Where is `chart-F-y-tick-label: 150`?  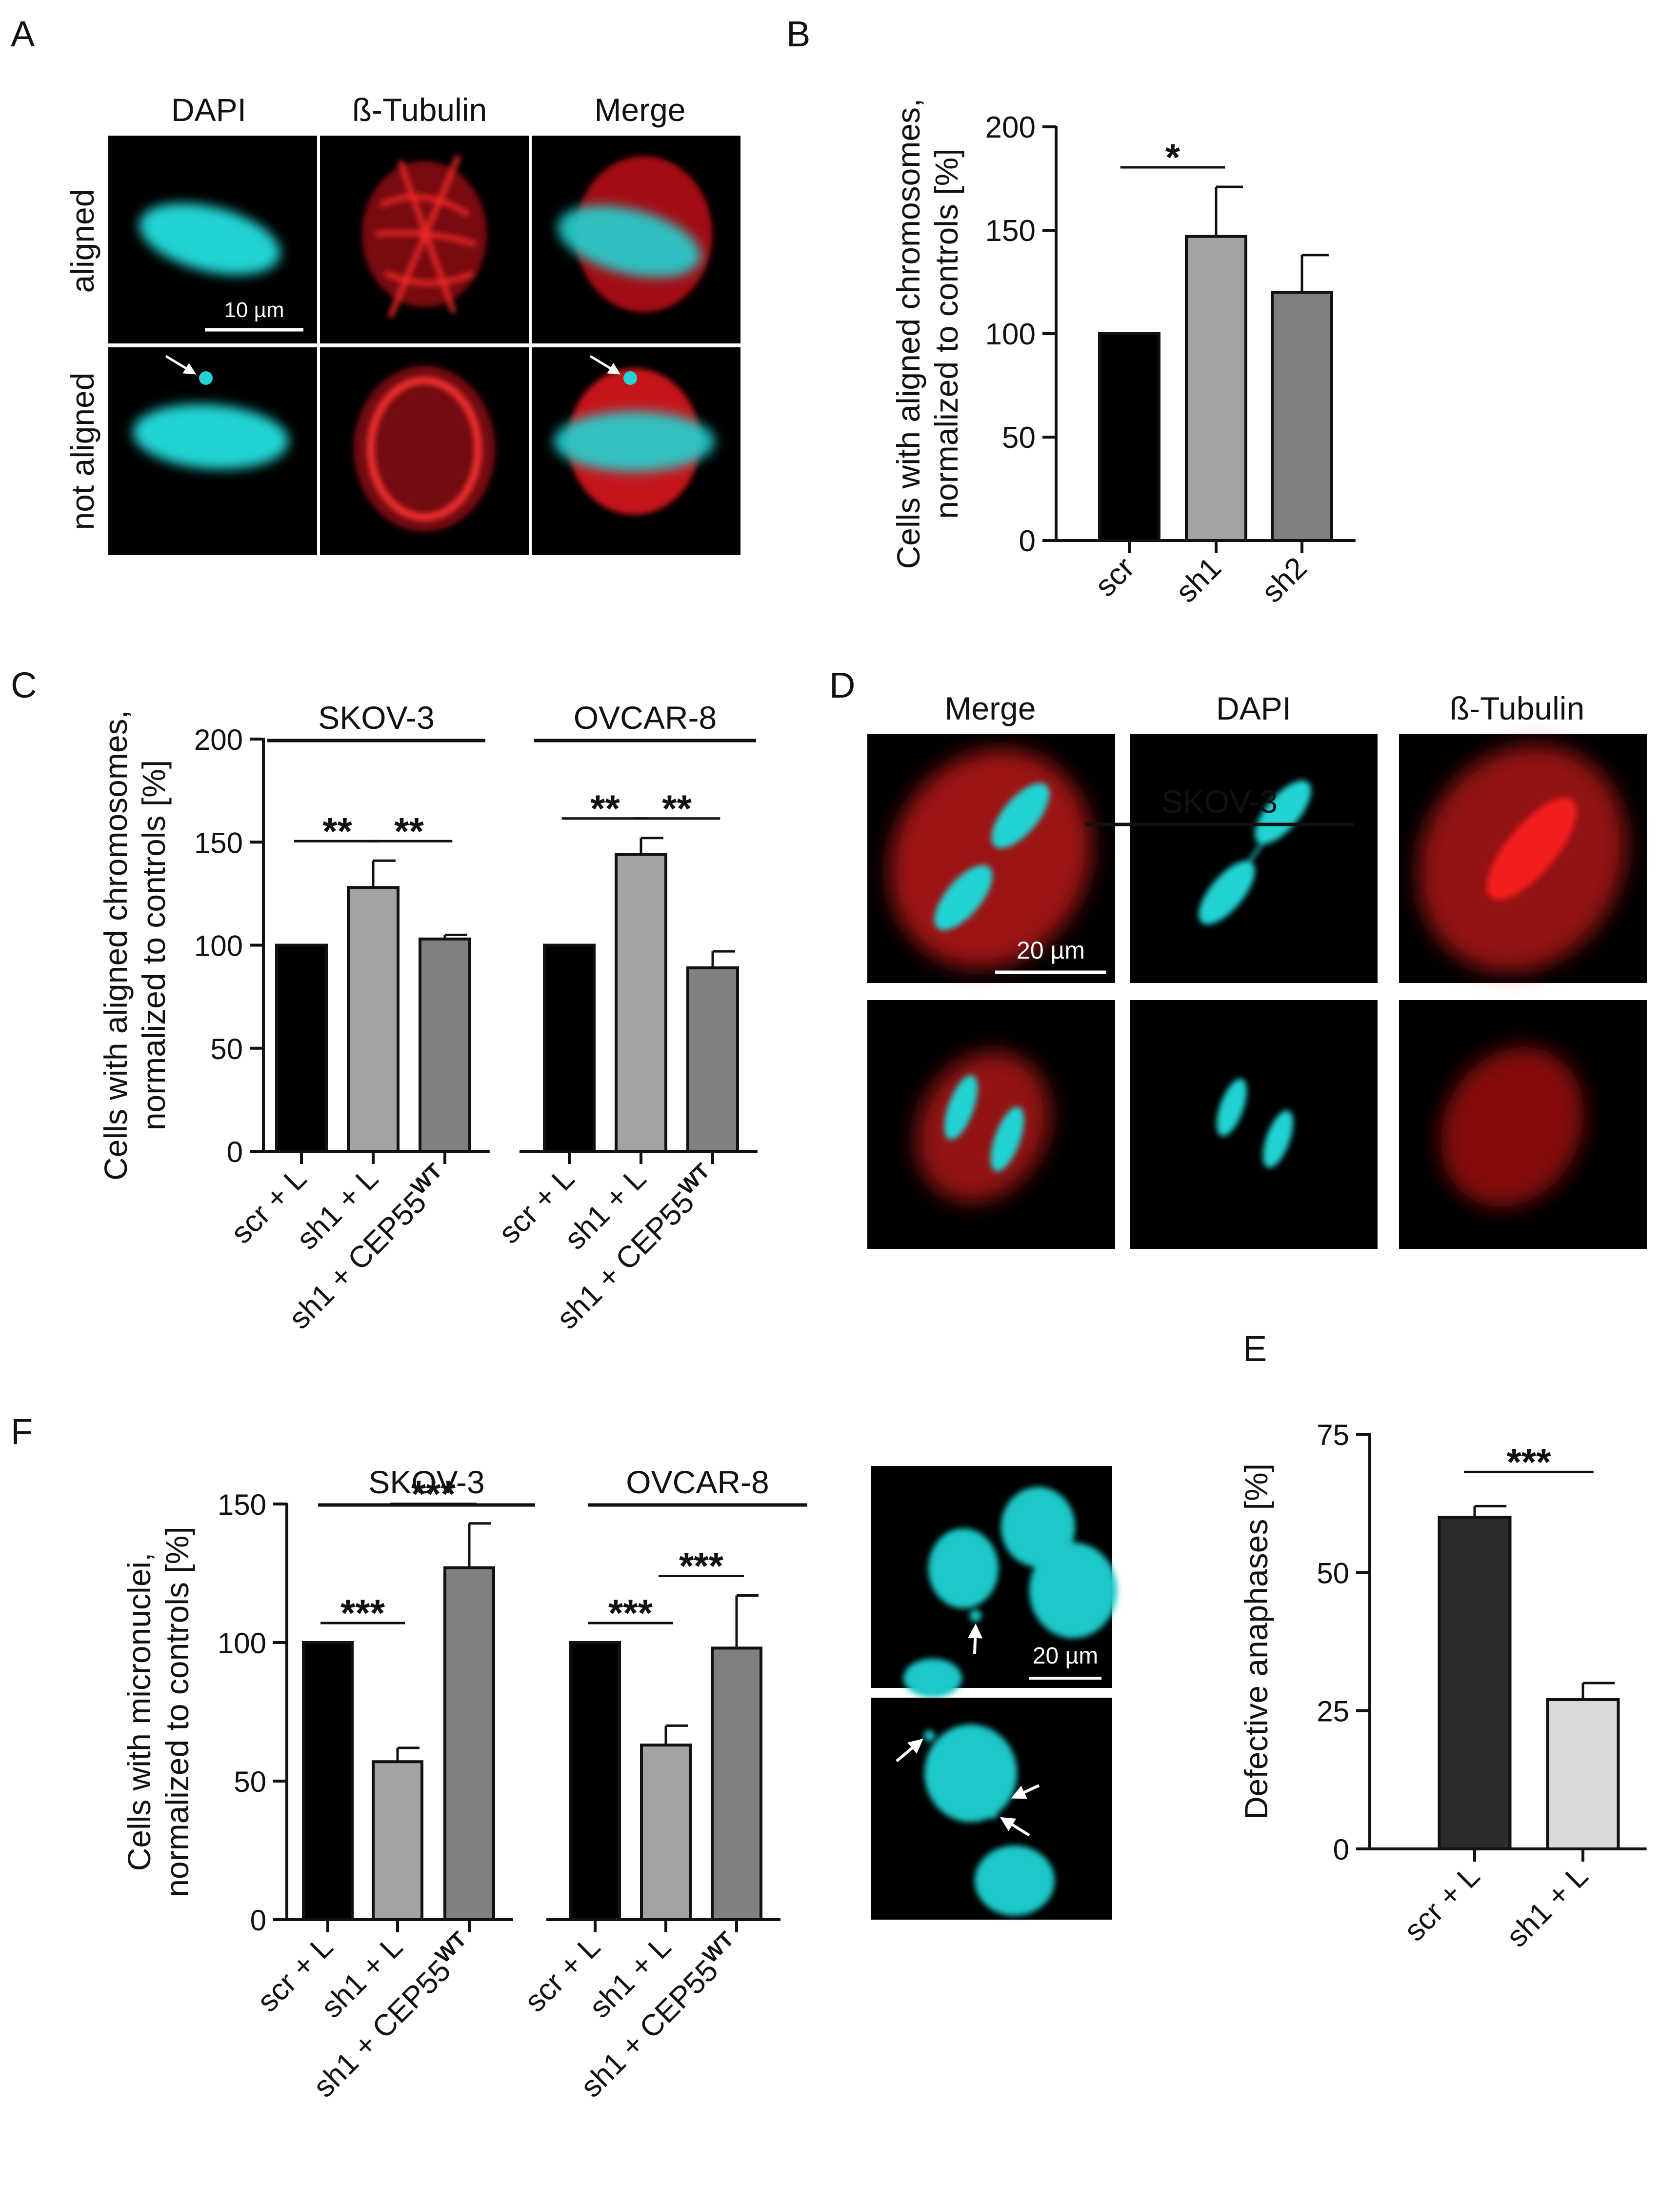 chart-F-y-tick-label: 150 is located at coordinates (242, 1504).